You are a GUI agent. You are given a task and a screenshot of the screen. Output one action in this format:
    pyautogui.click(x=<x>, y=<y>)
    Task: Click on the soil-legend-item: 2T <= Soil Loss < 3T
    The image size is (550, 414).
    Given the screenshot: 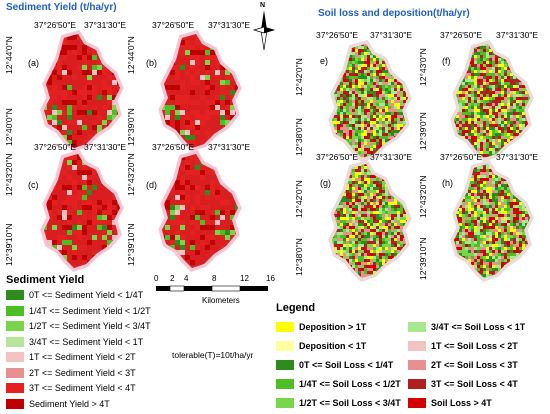 What is the action you would take?
    pyautogui.click(x=463, y=365)
    